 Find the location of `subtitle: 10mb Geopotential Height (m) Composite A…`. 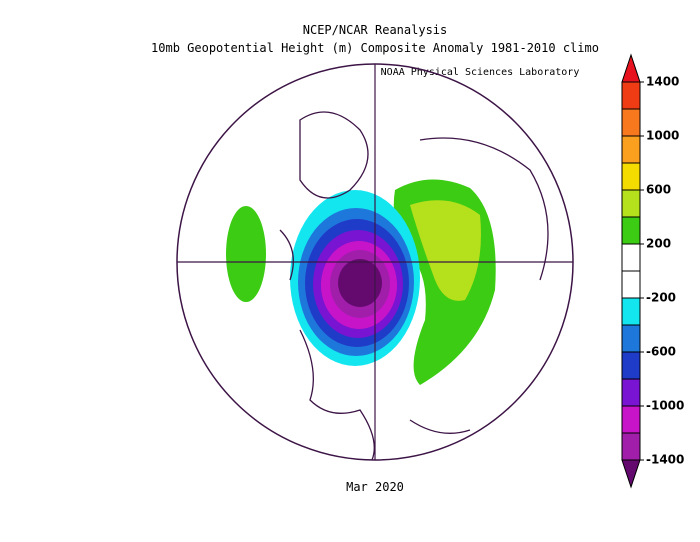

subtitle: 10mb Geopotential Height (m) Composite A… is located at coordinates (375, 48).